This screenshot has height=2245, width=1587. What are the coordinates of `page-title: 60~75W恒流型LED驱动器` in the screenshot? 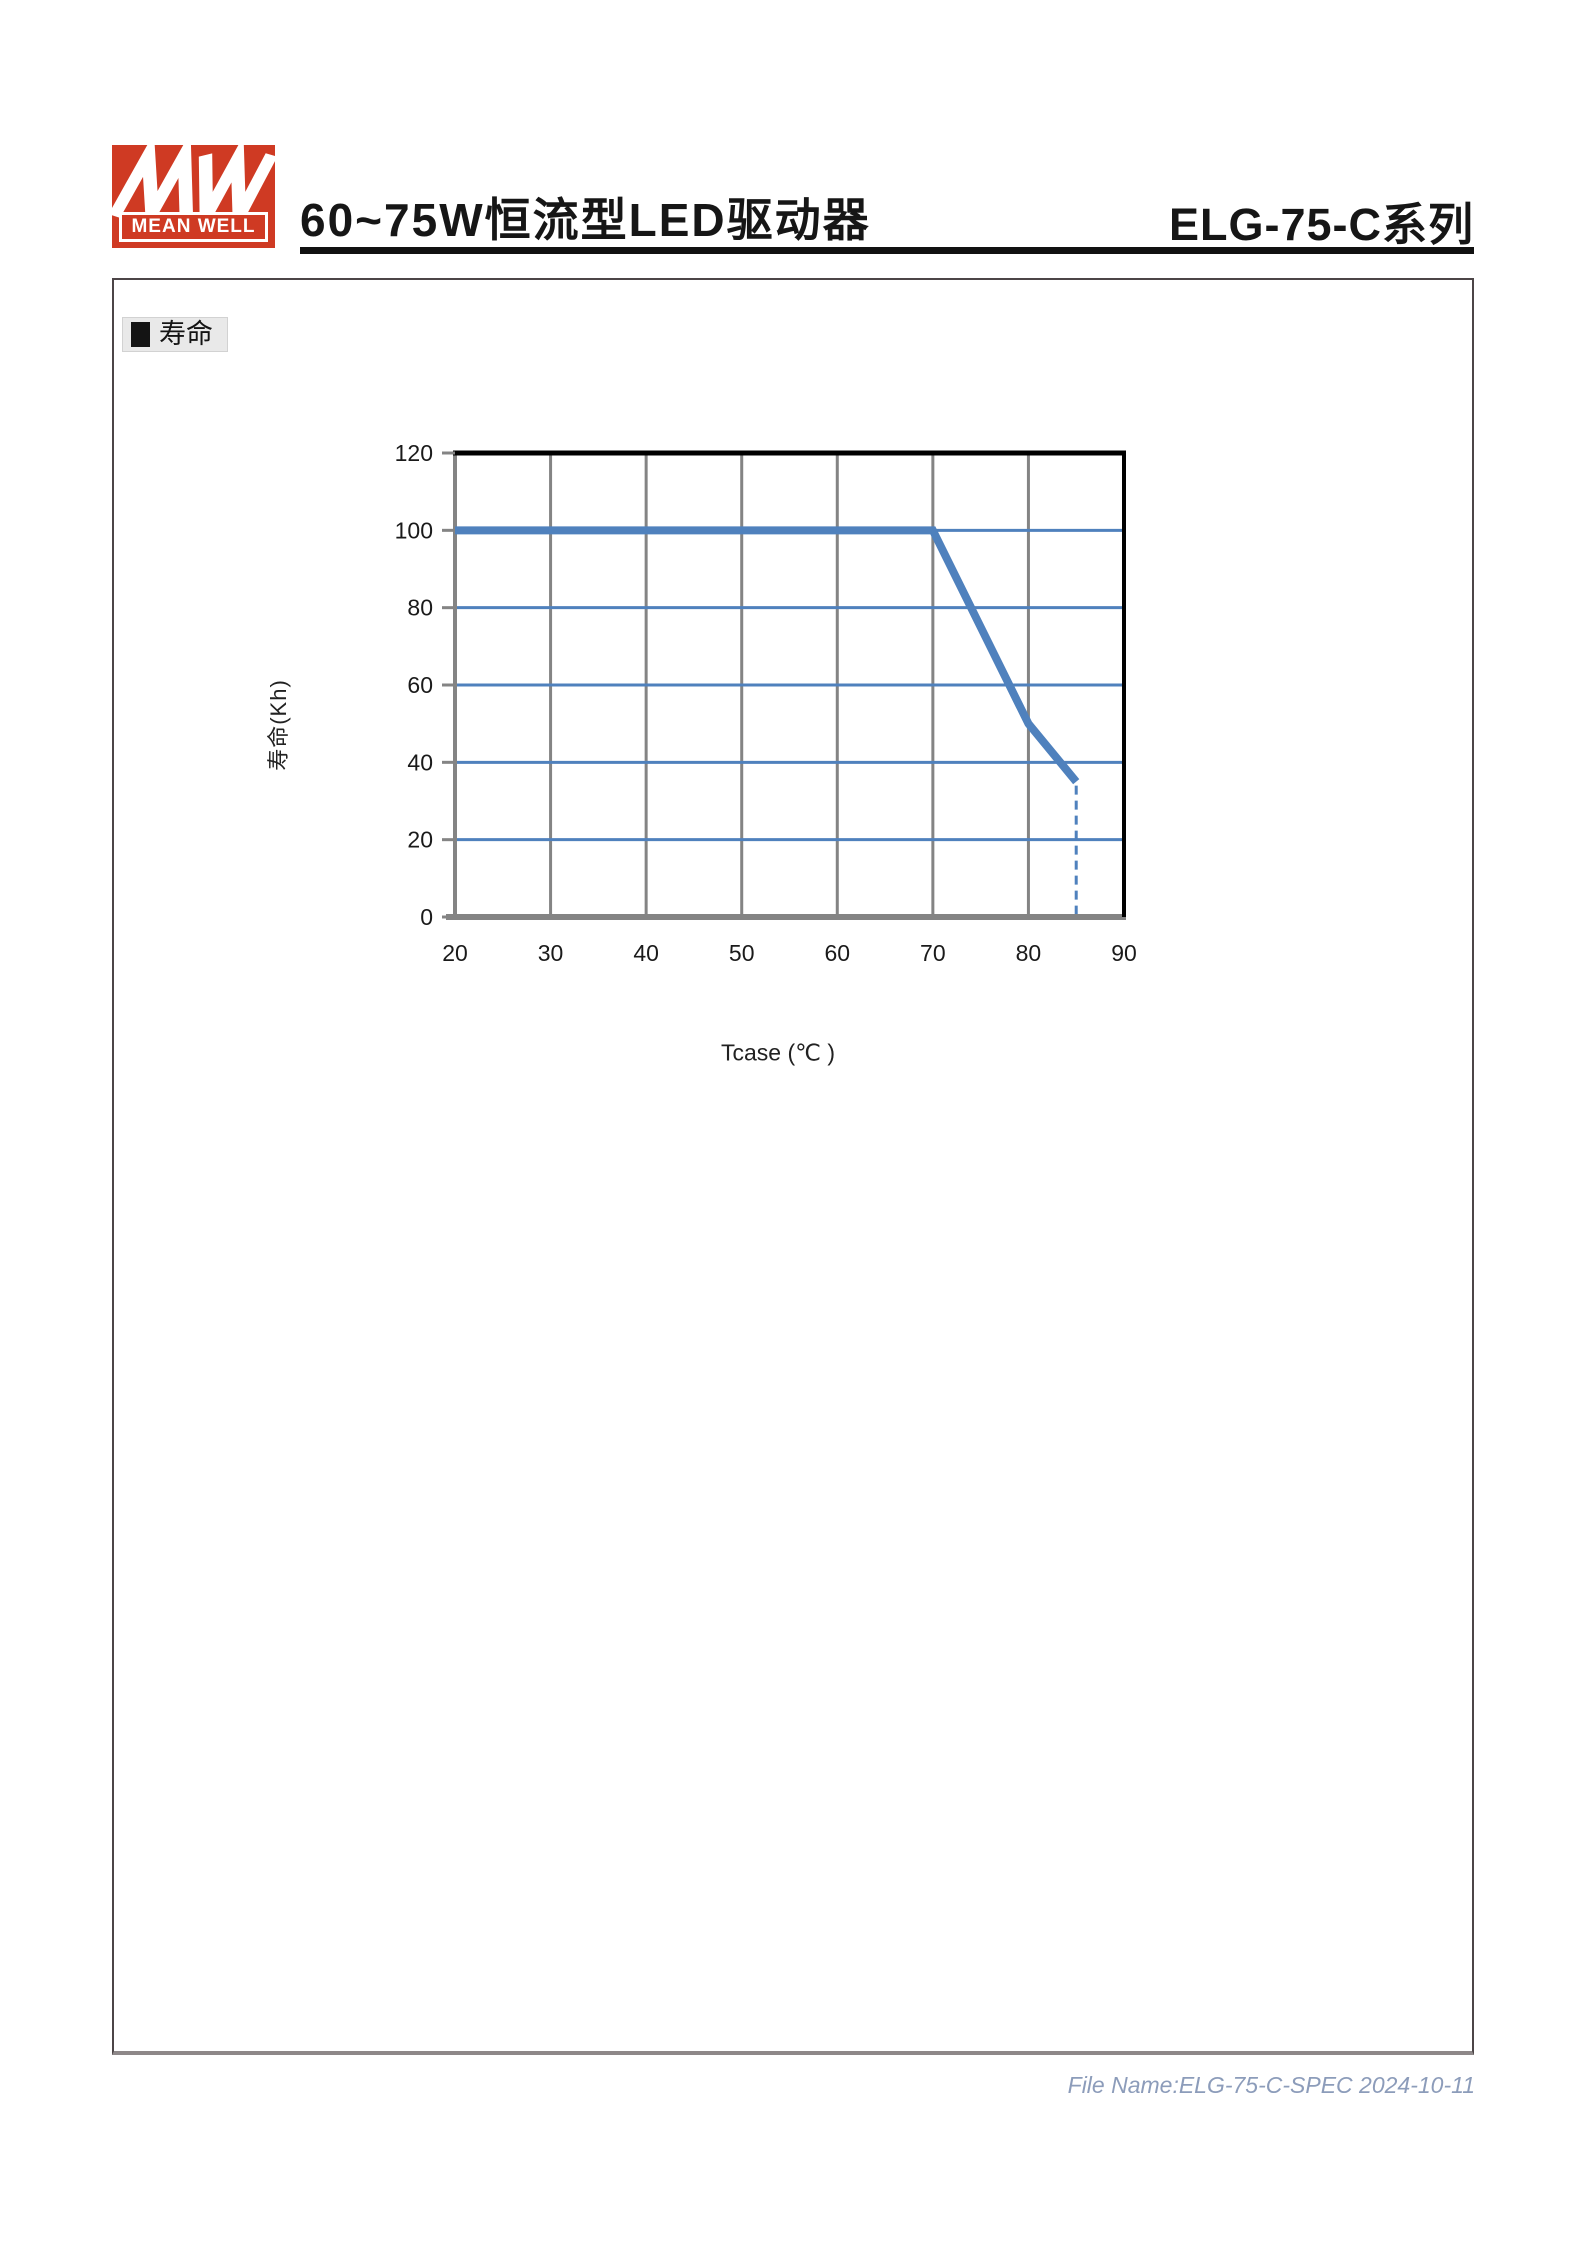 It's located at (585, 220).